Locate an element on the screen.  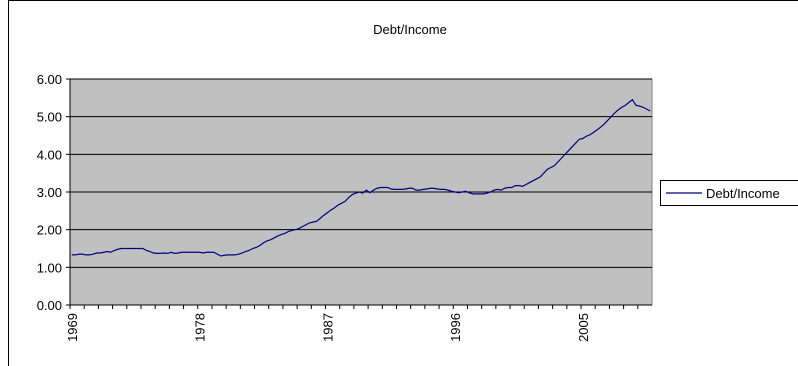
y-tick-label: 5.00 is located at coordinates (49, 117).